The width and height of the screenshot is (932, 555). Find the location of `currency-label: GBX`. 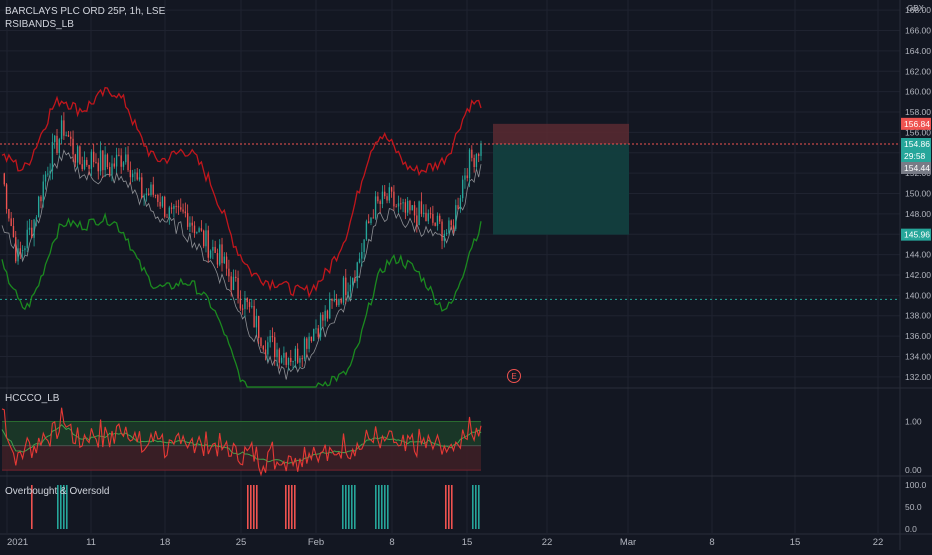

currency-label: GBX is located at coordinates (915, 8).